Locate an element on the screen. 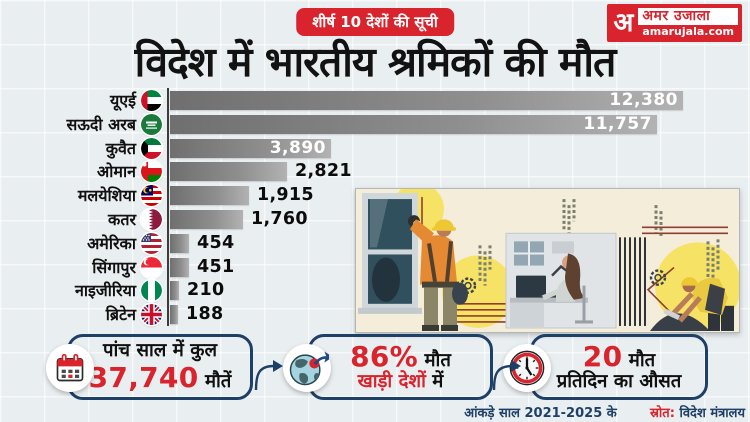 Image resolution: width=750 pixels, height=422 pixels. page-title: विदेश में भारतीय श्रमिकों की मौत is located at coordinates (375, 62).